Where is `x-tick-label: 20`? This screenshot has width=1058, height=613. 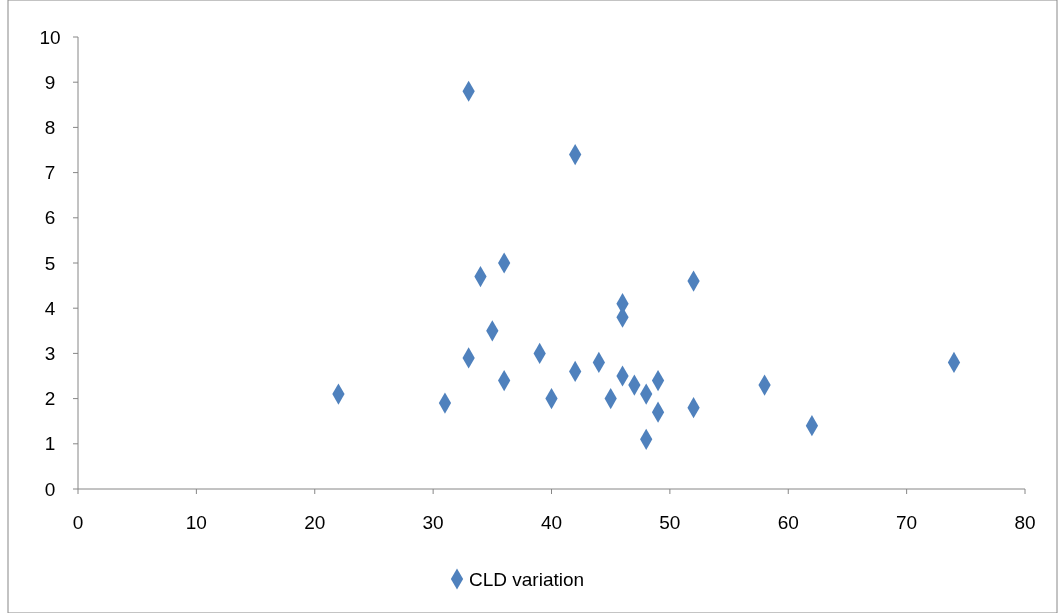 x-tick-label: 20 is located at coordinates (315, 522).